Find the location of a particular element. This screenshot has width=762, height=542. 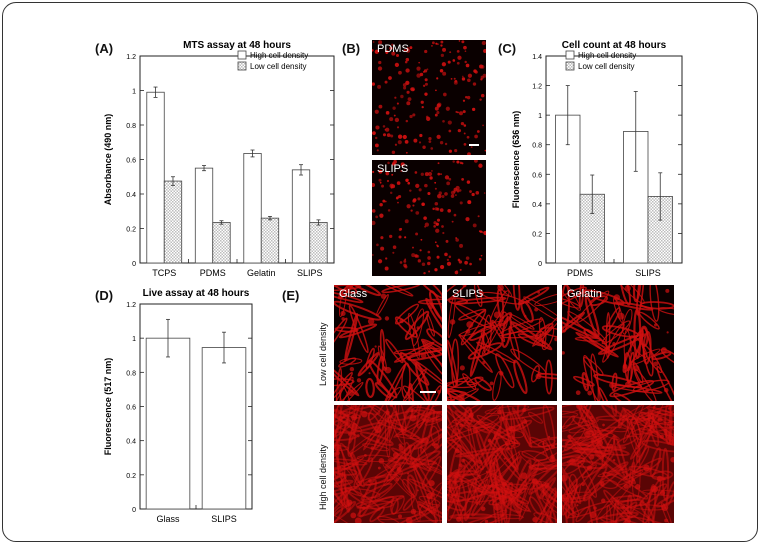

panel-label-c: (C) is located at coordinates (507, 48).